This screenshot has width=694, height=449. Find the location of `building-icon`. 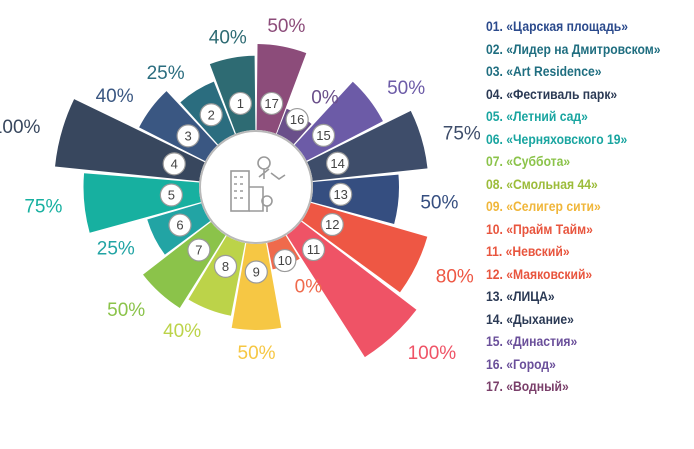

building-icon is located at coordinates (258, 184).